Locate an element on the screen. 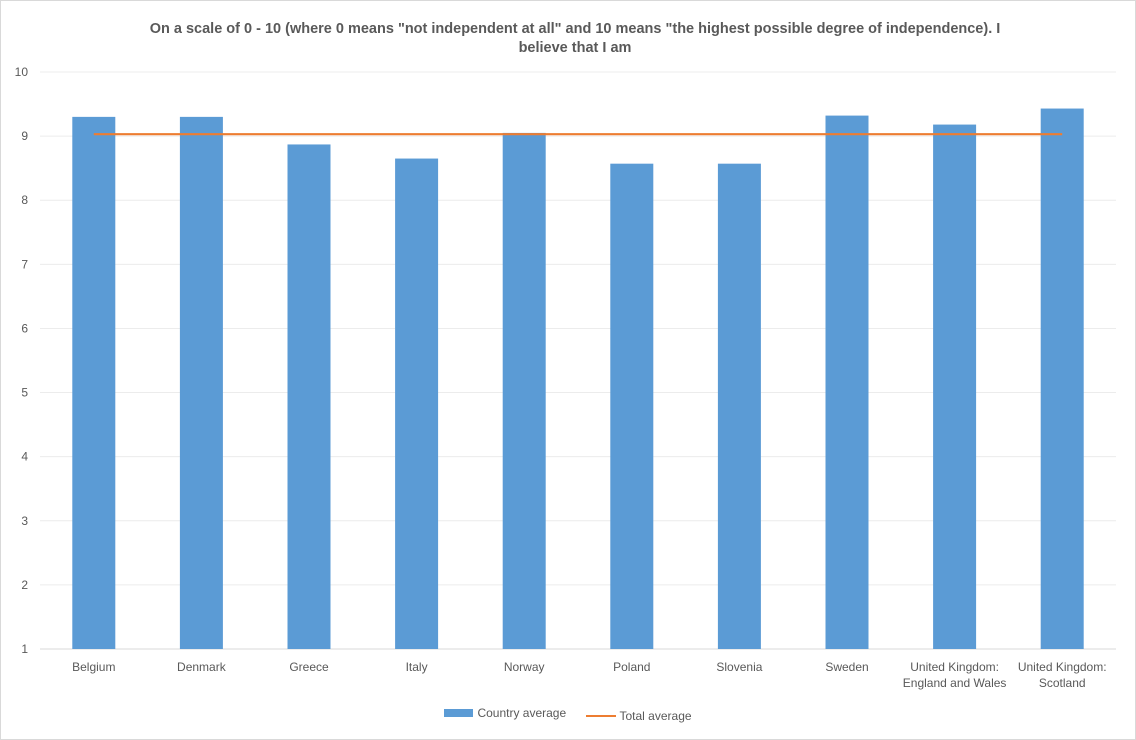  x-tick-label-line: Greece is located at coordinates (309, 667).